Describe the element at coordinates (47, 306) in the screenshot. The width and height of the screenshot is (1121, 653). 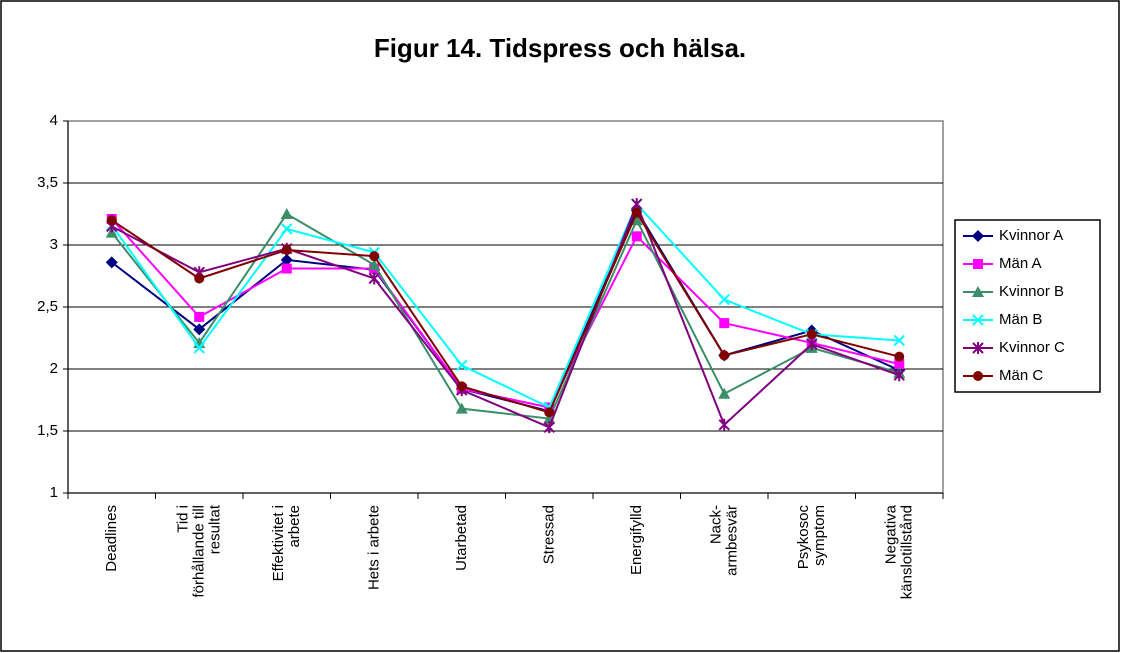
I see `y-tick-label: 2,5` at that location.